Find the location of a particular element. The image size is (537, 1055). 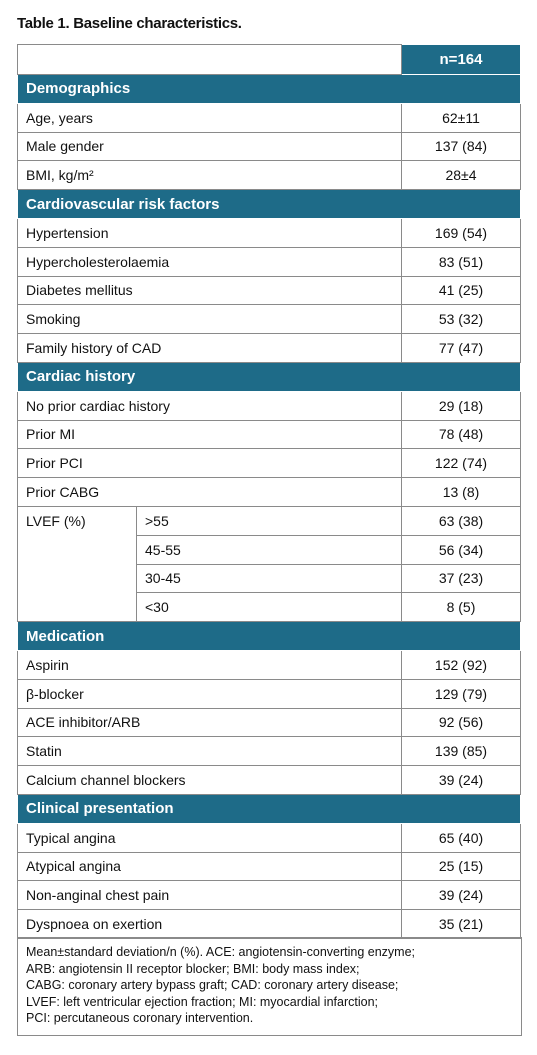

section-title: Cardiac history is located at coordinates (269, 376).